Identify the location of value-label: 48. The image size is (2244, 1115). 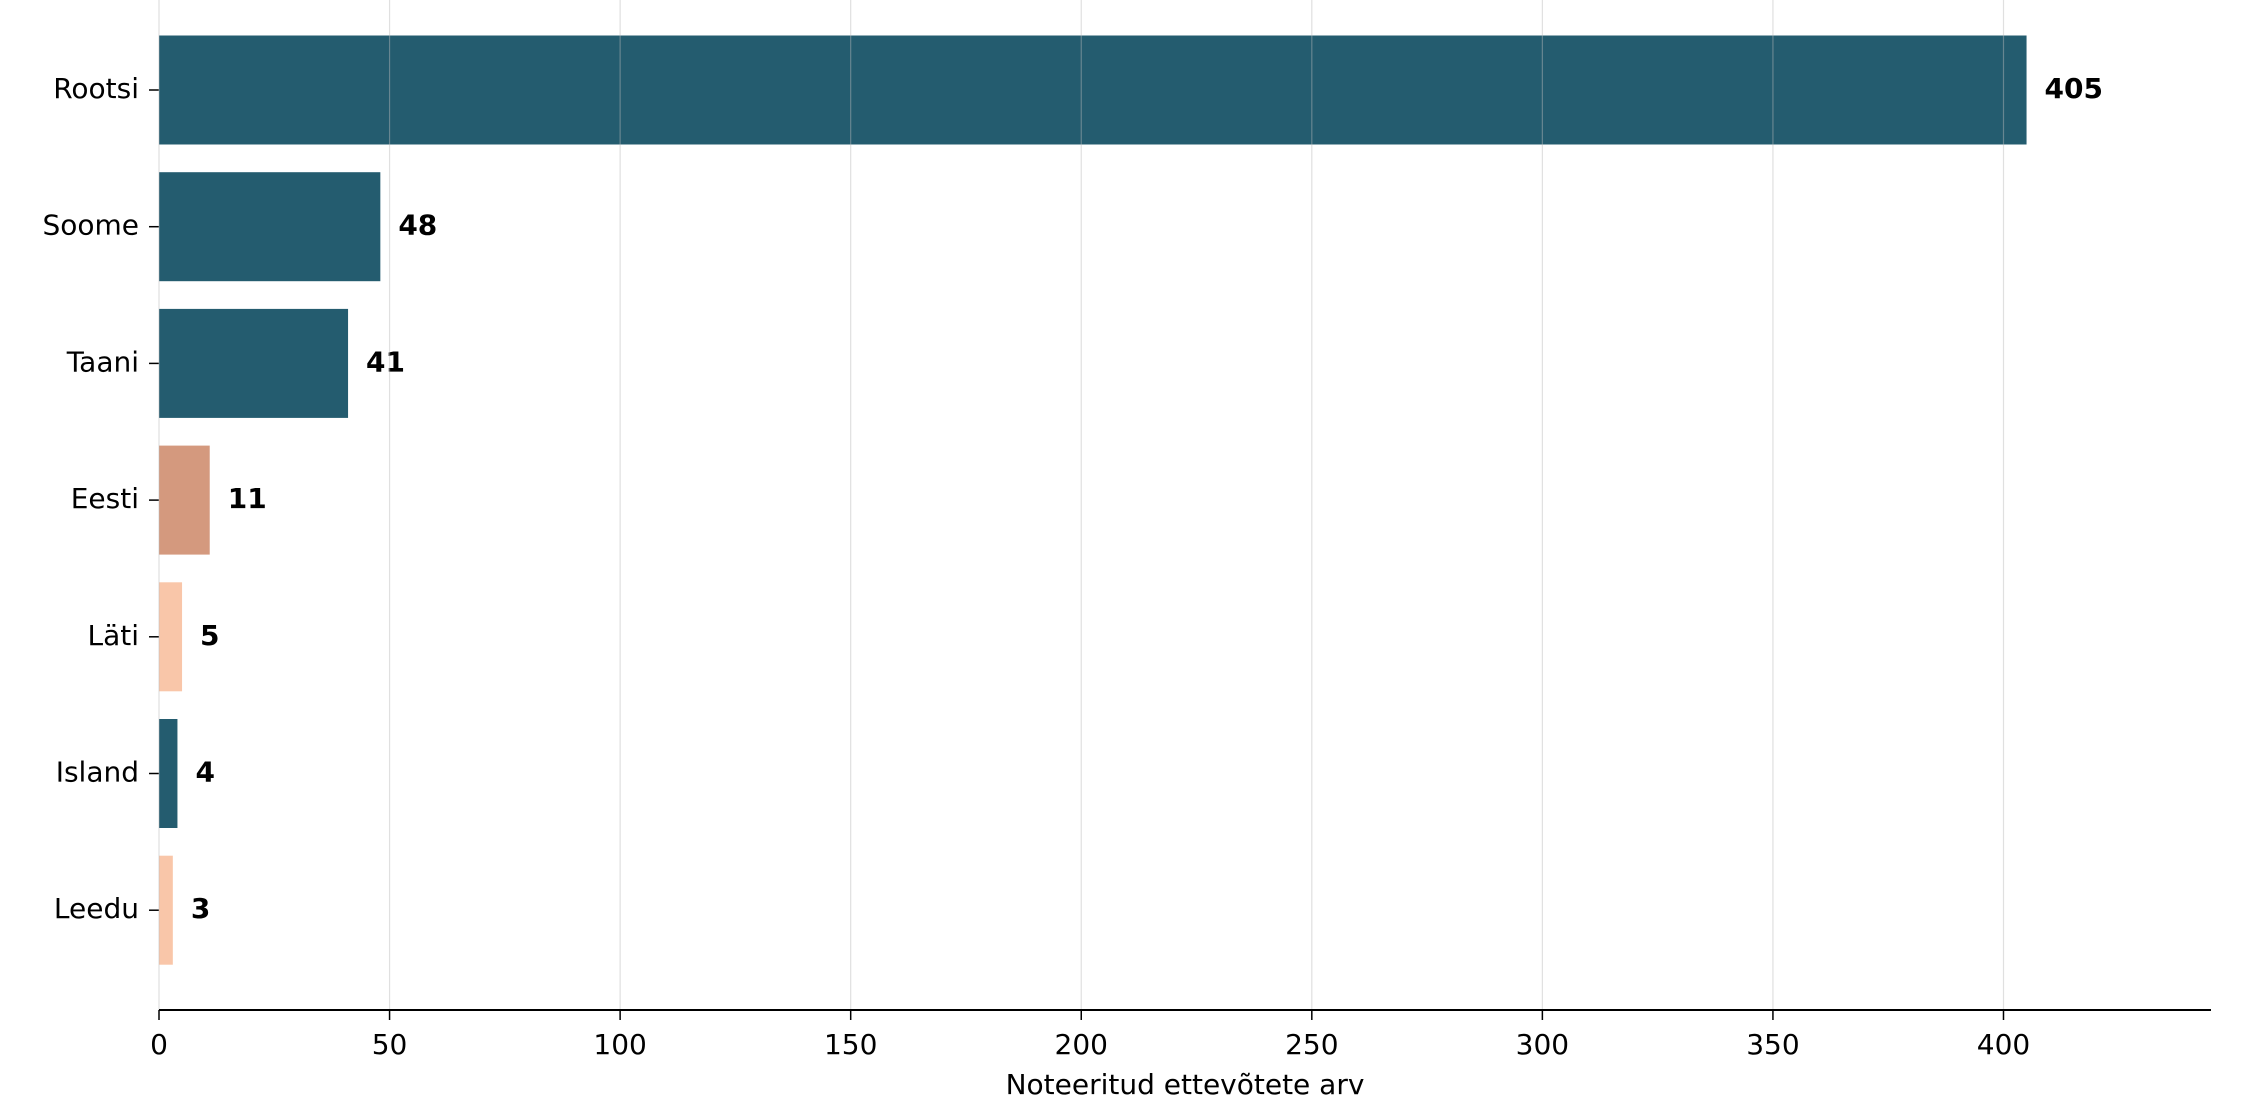
(417, 225).